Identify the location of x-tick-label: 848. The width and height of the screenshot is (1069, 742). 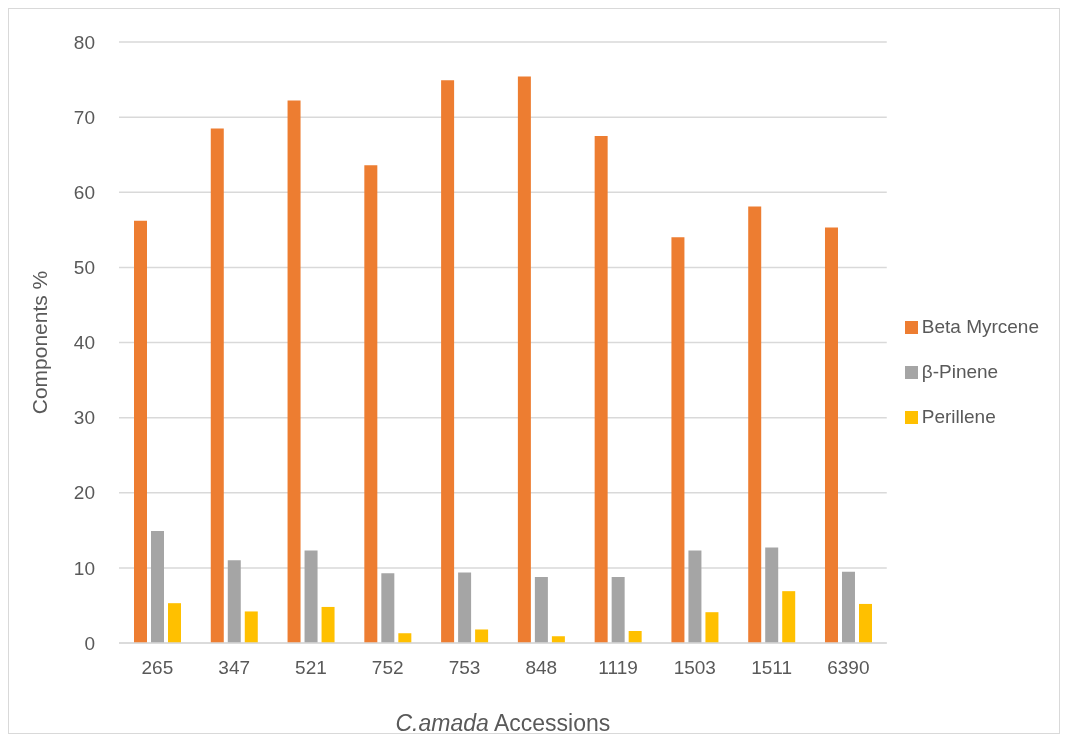
(541, 668).